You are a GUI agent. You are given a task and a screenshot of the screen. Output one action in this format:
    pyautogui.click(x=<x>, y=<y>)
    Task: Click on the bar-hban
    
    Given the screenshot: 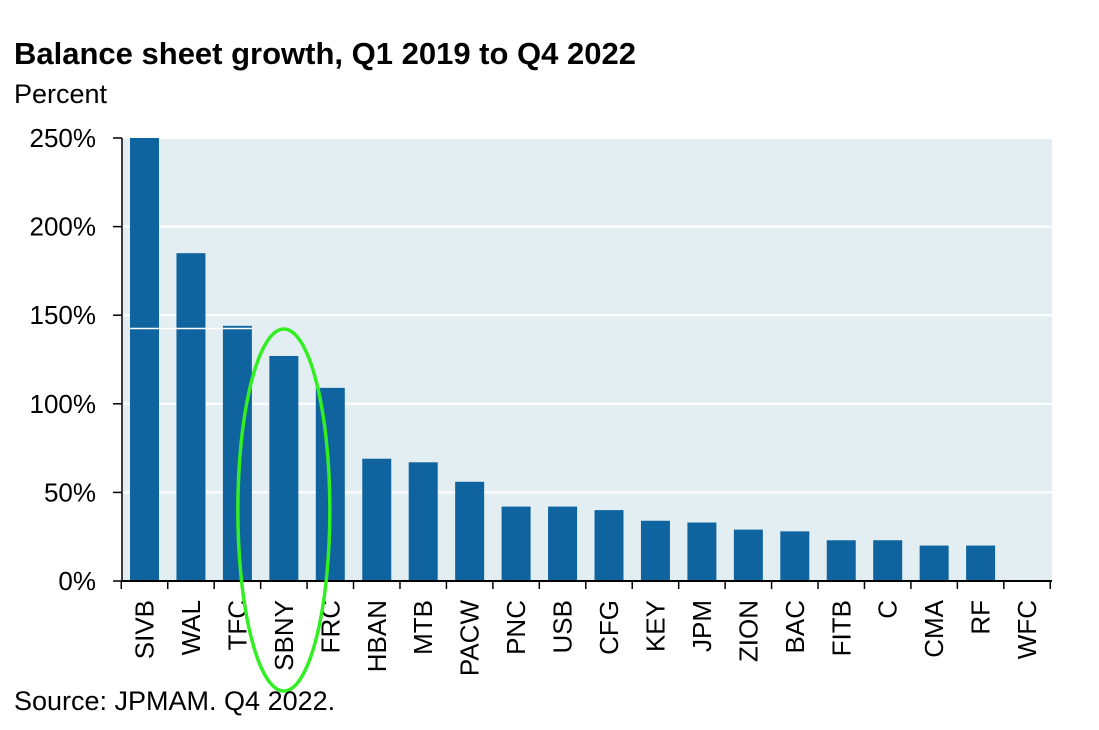 What is the action you would take?
    pyautogui.click(x=377, y=519)
    